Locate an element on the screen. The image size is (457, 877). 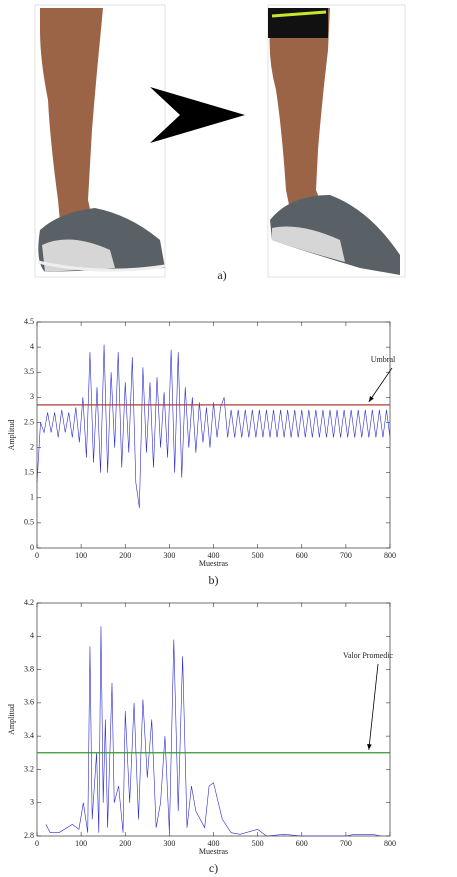
y-tick-label: 3.6 is located at coordinates (29, 702).